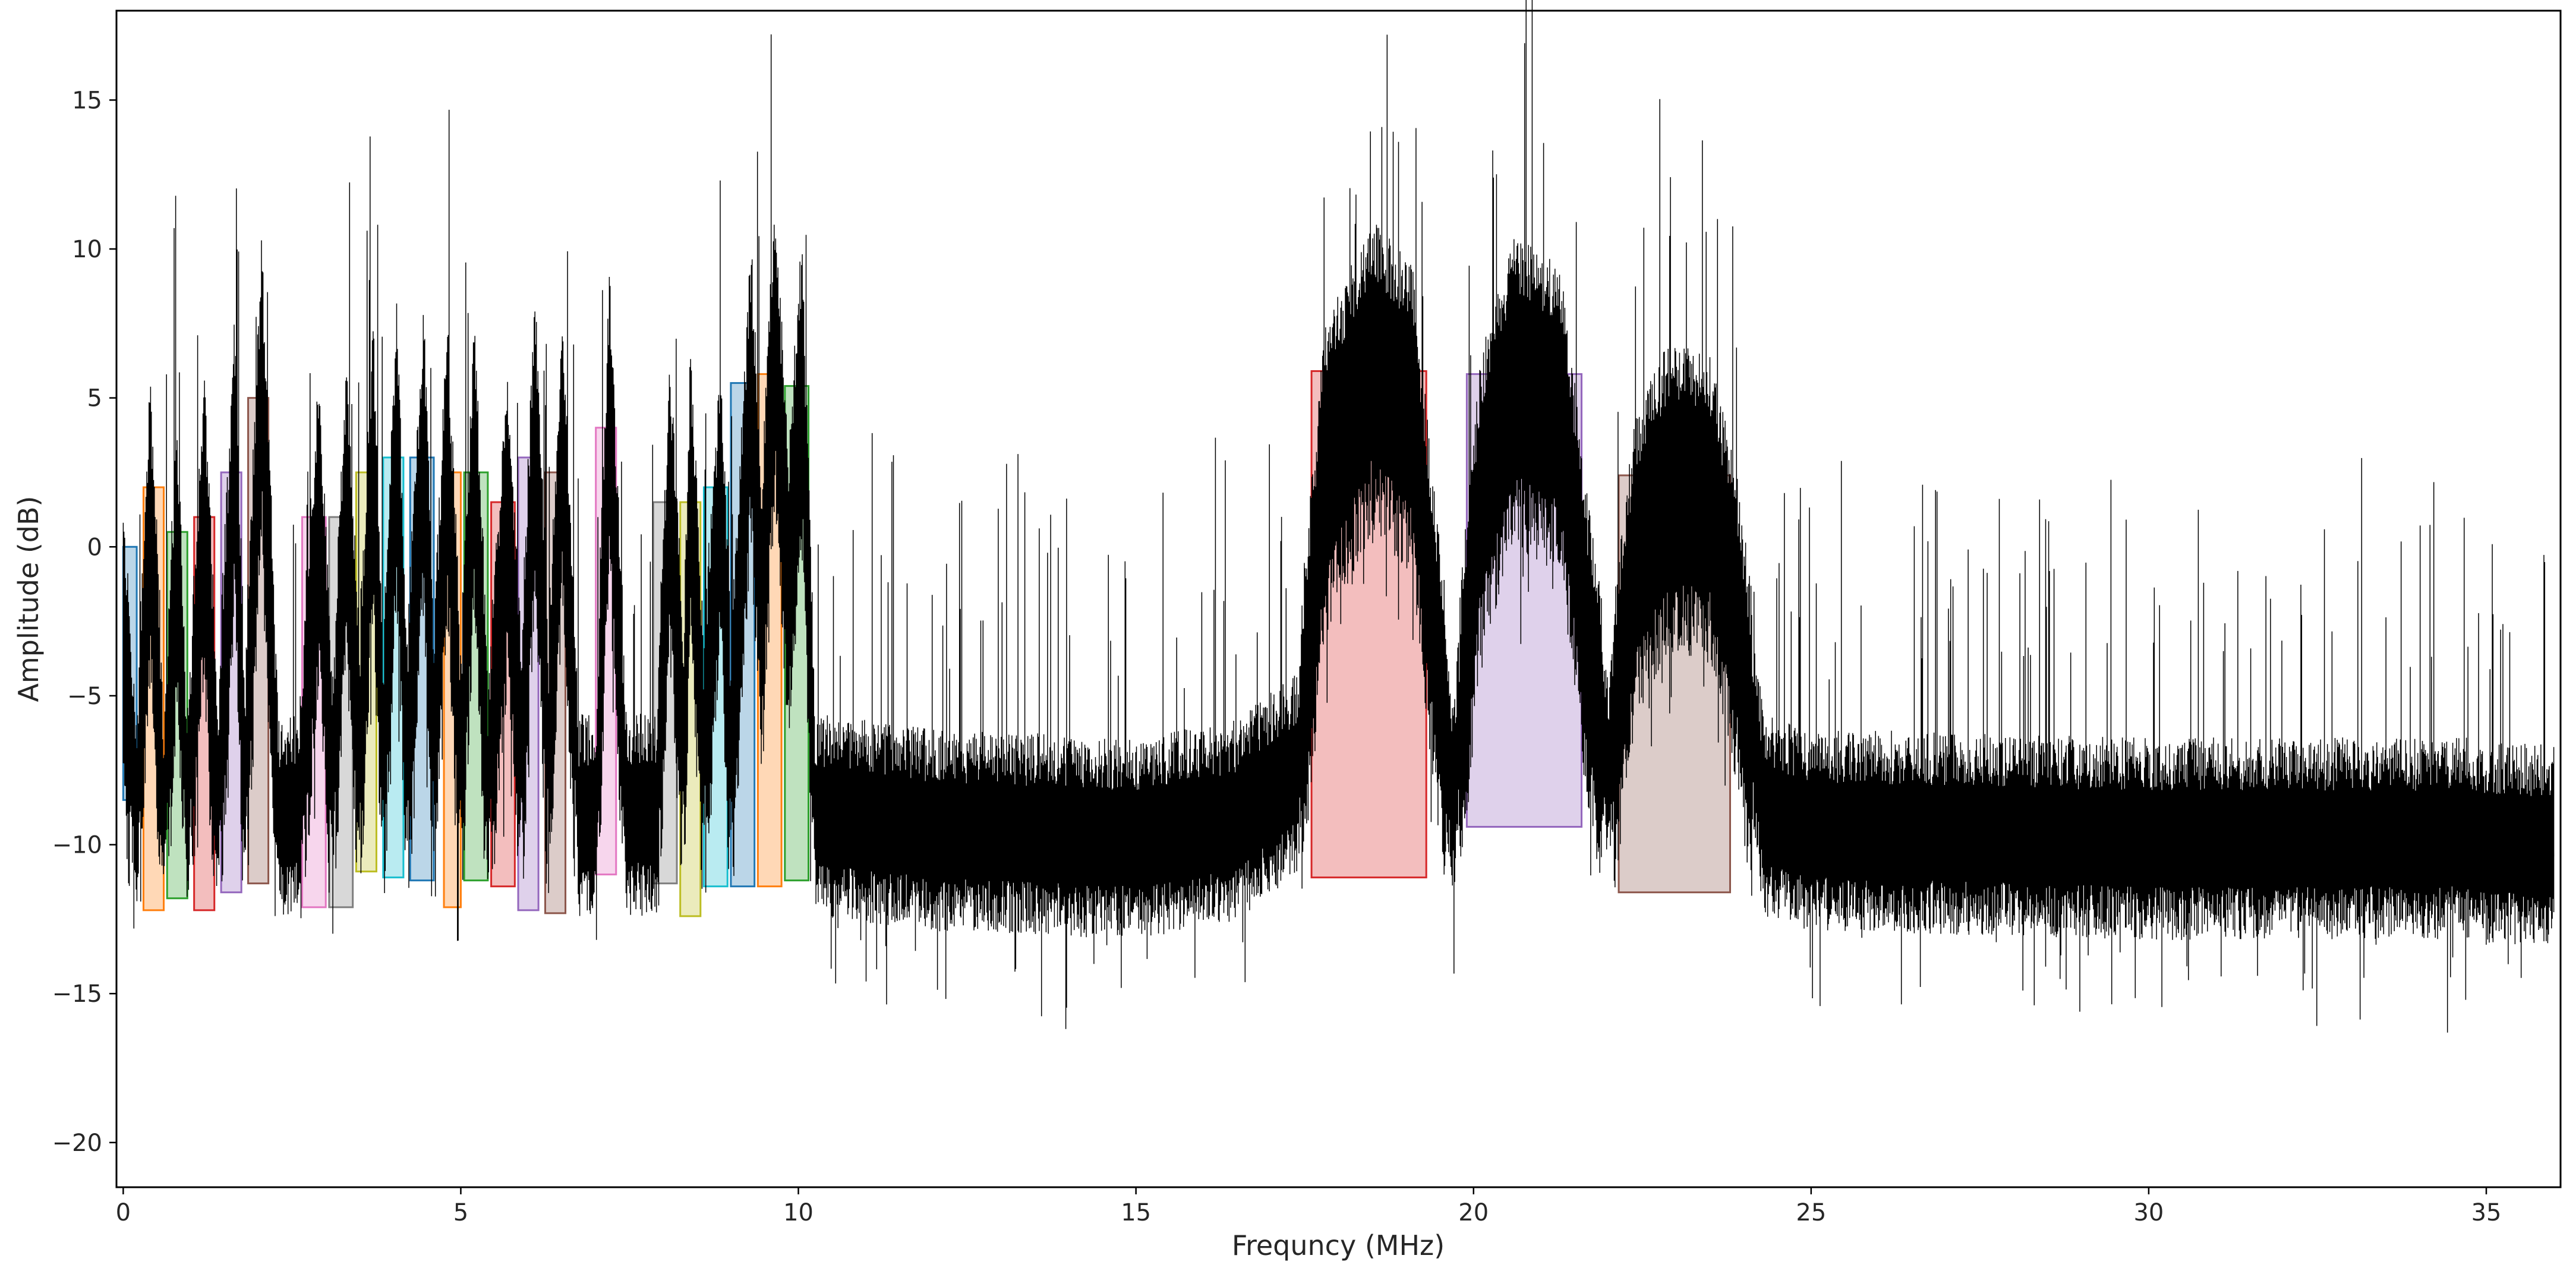 The height and width of the screenshot is (1271, 2576). Describe the element at coordinates (1136, 1212) in the screenshot. I see `x-tick-label: 15` at that location.